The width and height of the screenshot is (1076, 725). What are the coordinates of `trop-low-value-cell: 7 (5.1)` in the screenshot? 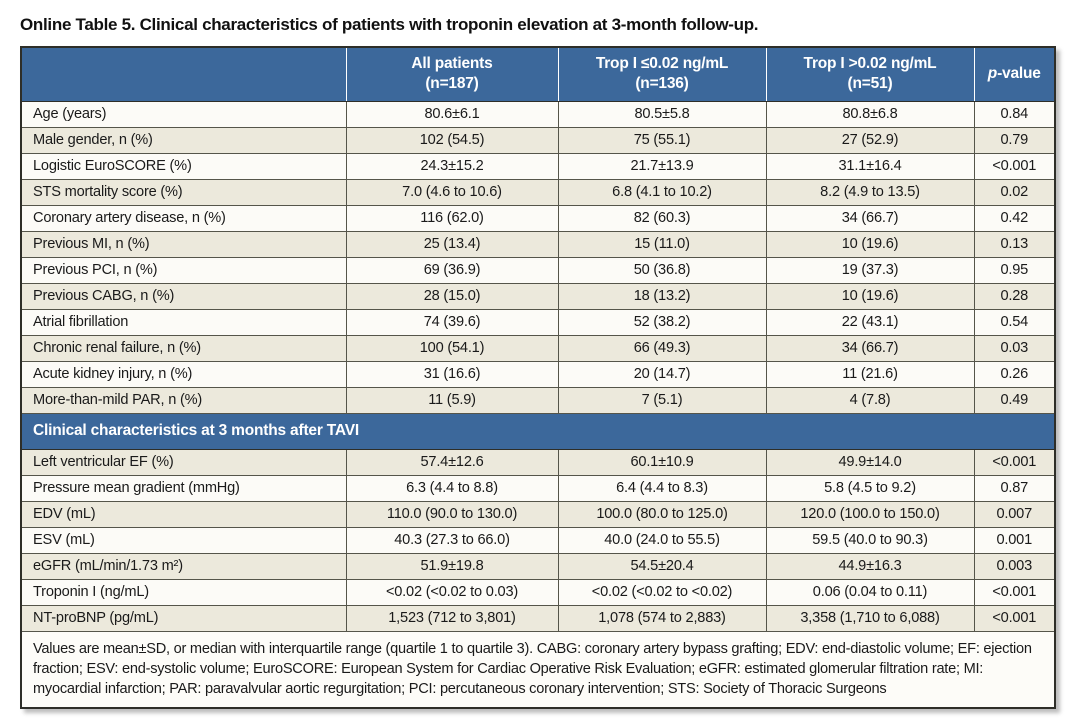 It's located at (662, 400).